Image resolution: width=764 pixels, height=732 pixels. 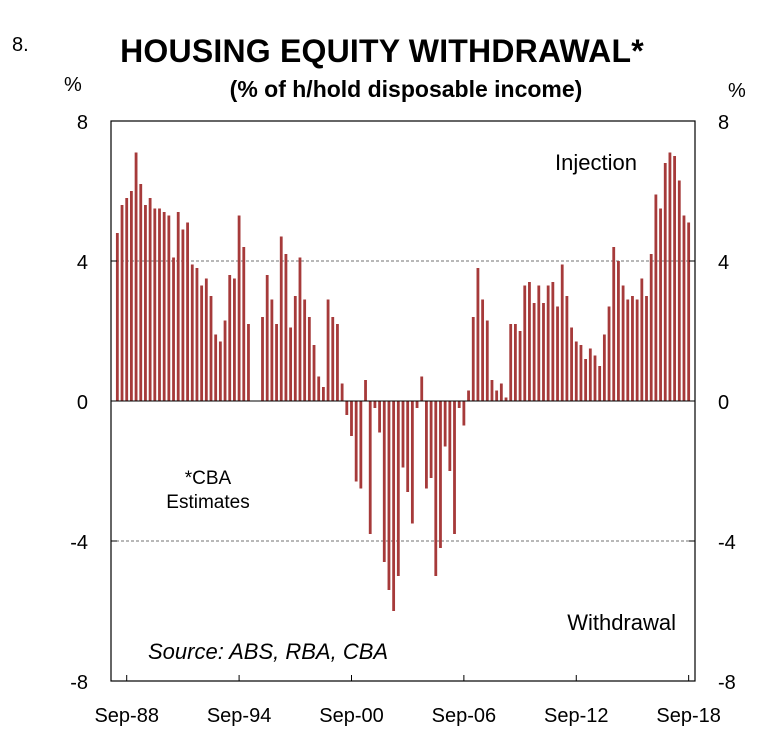 I want to click on annotation-note: *CBA Estimates, so click(x=207, y=490).